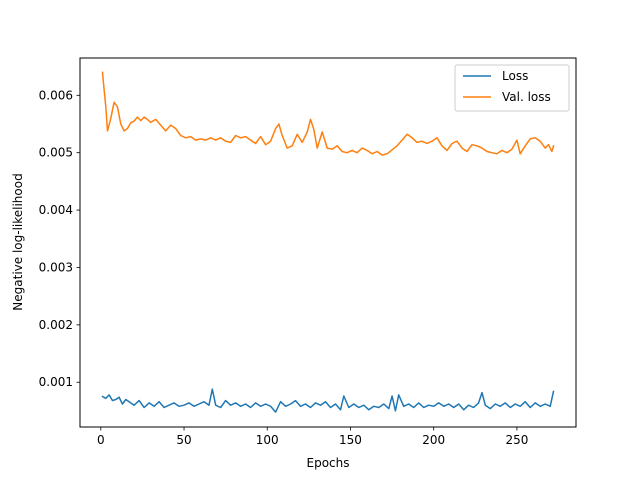  I want to click on x-tick-label: 0, so click(101, 440).